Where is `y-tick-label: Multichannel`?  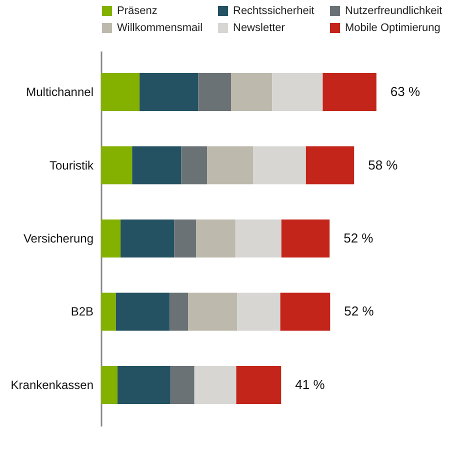
y-tick-label: Multichannel is located at coordinates (60, 92).